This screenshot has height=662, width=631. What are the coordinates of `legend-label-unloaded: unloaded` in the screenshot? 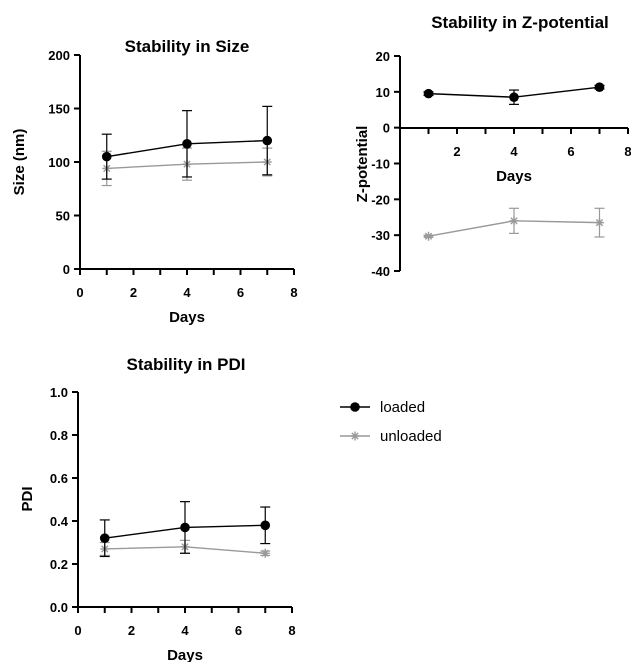 It's located at (411, 436).